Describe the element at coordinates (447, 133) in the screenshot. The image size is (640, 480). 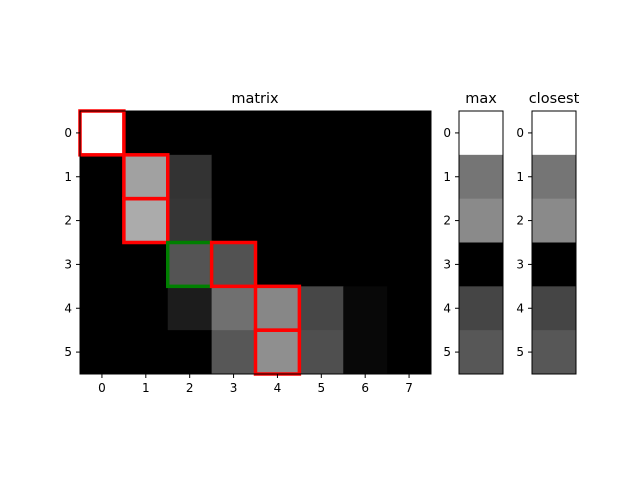
I see `max-y-tick-label-0: 0` at that location.